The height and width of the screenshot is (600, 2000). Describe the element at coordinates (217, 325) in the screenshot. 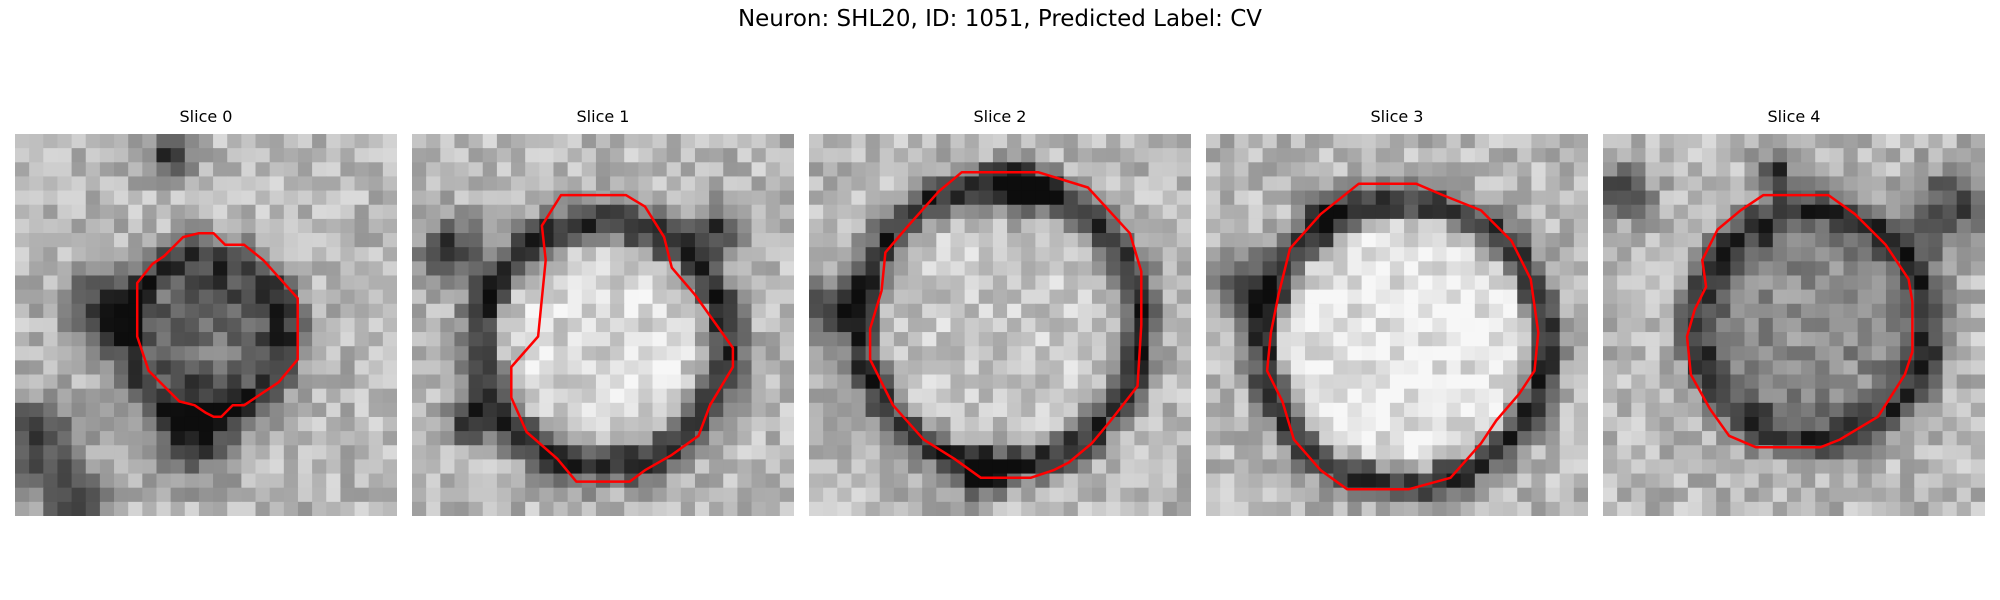

I see `slice-0-contour` at that location.